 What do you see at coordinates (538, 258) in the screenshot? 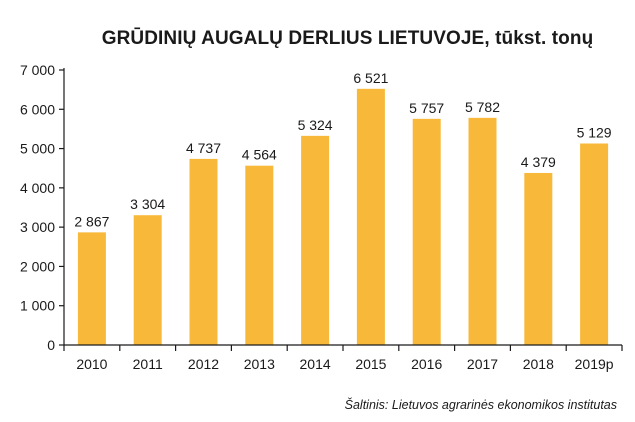
I see `bar-2018` at bounding box center [538, 258].